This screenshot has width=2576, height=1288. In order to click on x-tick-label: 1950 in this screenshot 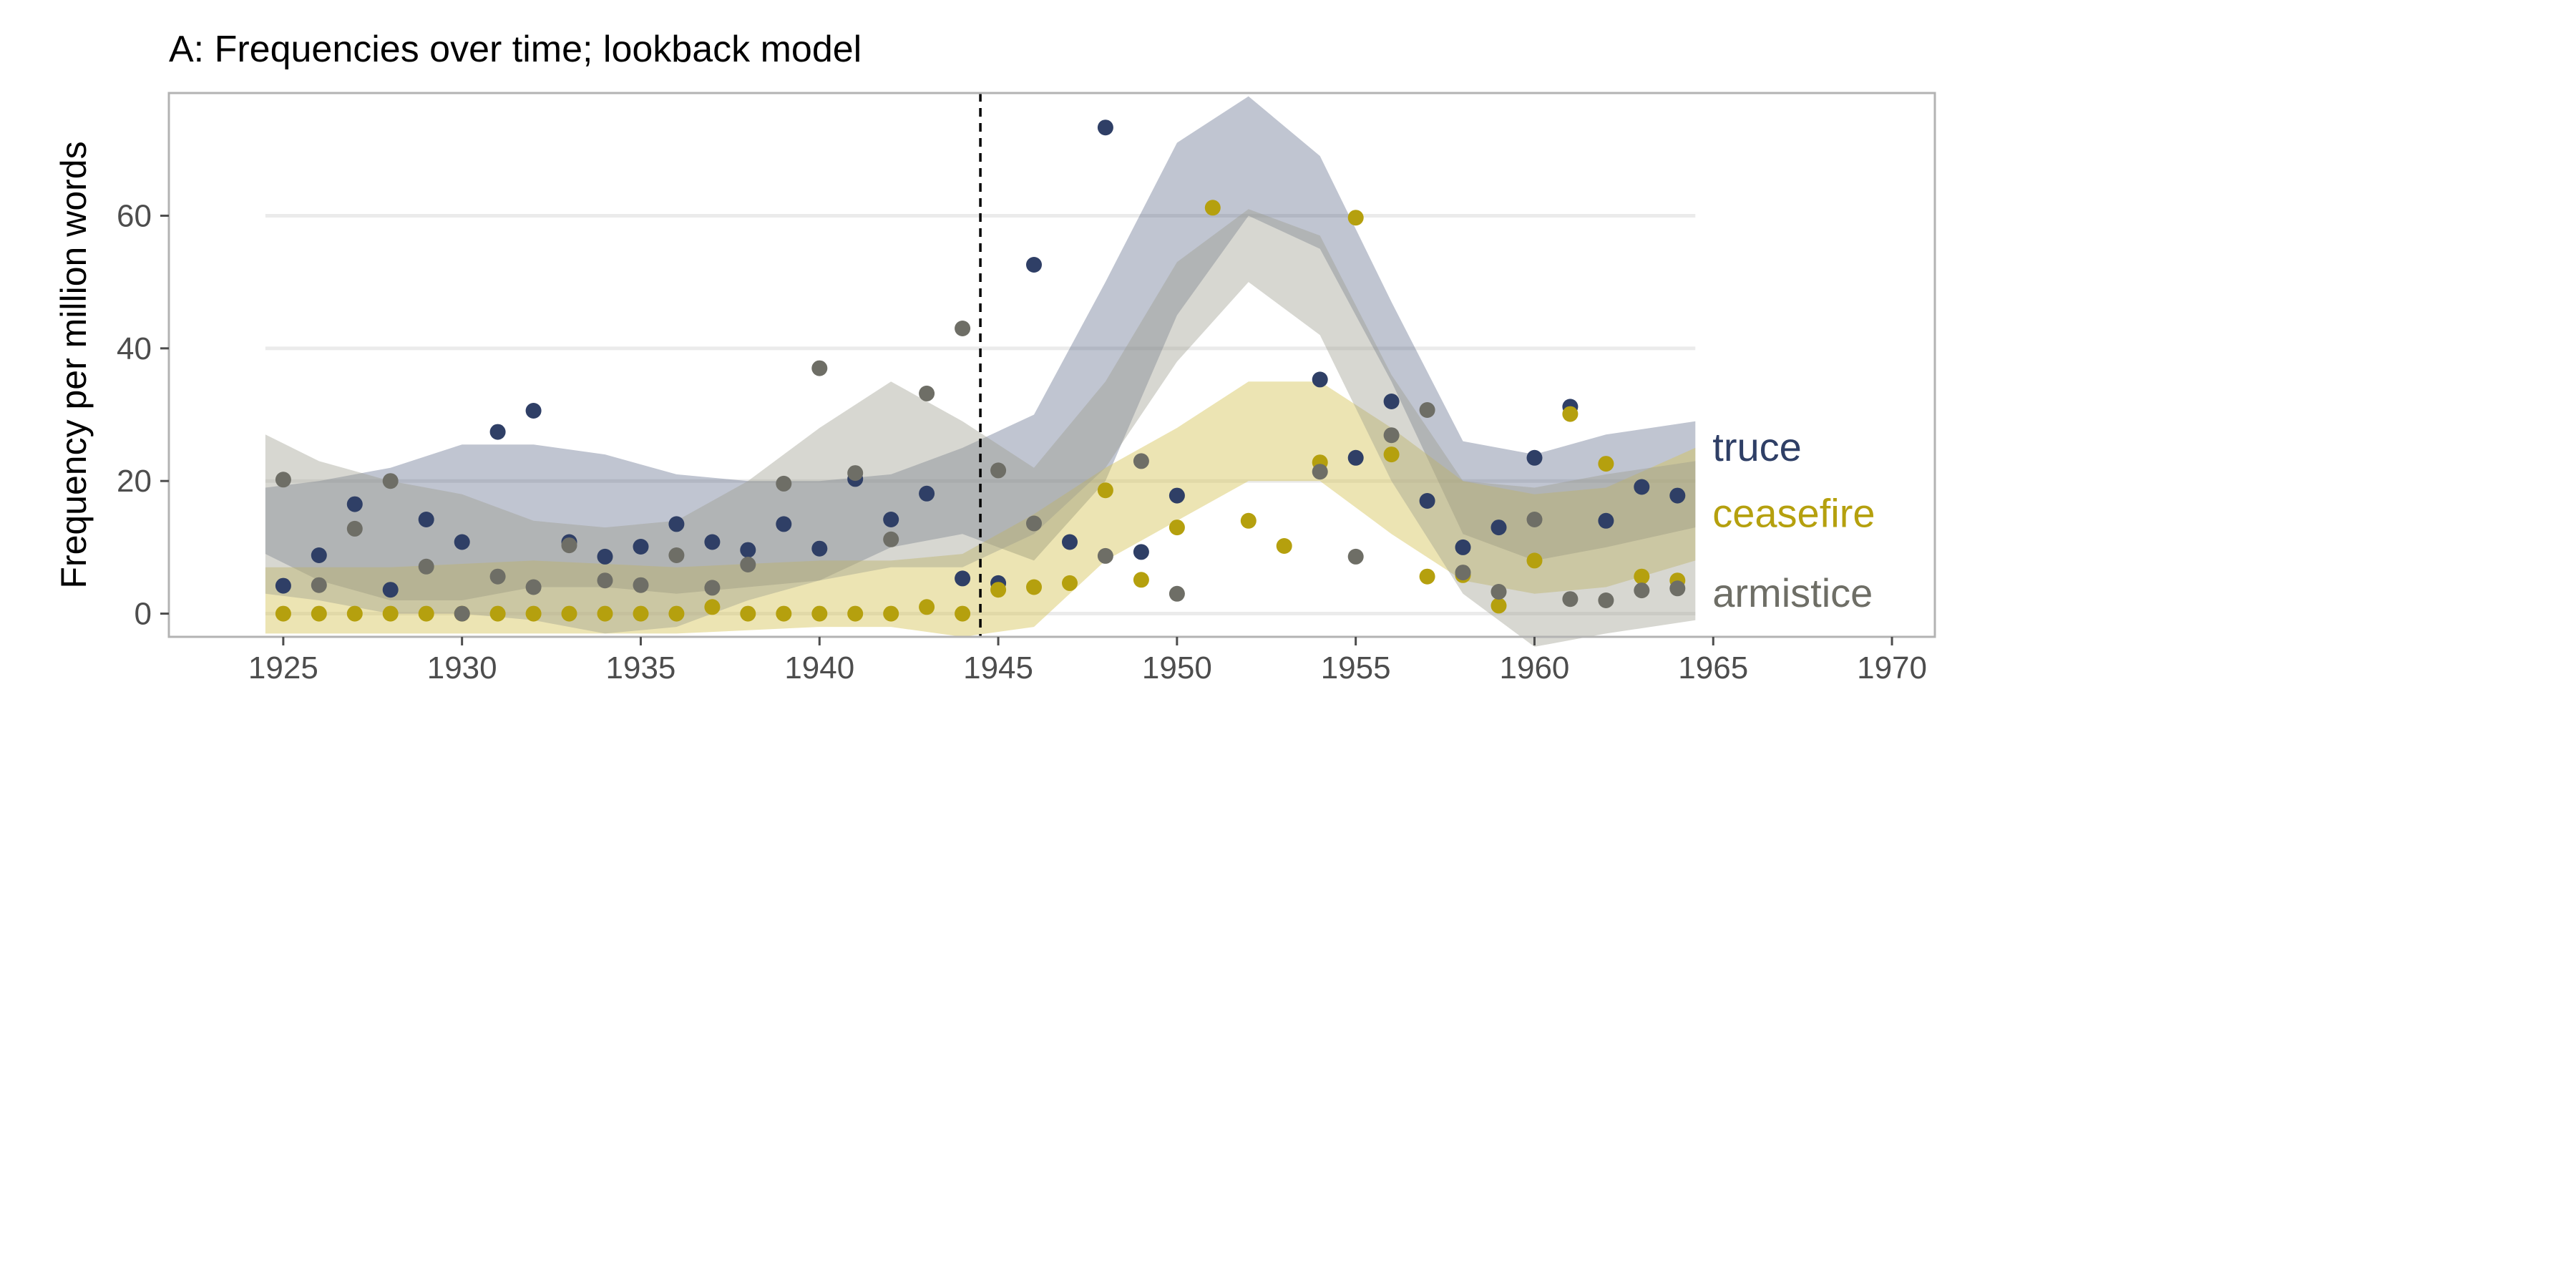, I will do `click(1177, 668)`.